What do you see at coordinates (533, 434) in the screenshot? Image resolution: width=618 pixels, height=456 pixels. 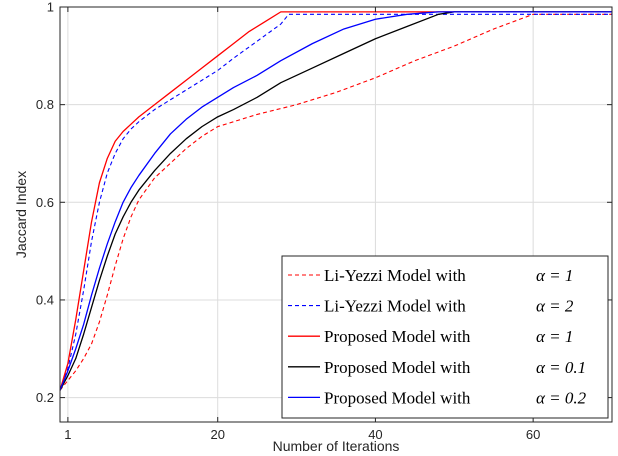 I see `x-tick-label: 60` at bounding box center [533, 434].